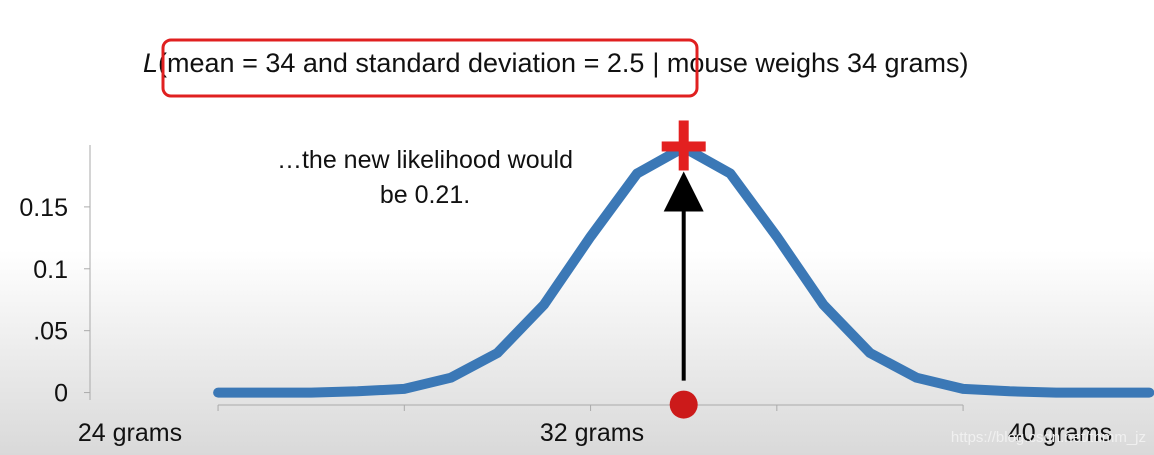  I want to click on x-label: 32 grams, so click(592, 433).